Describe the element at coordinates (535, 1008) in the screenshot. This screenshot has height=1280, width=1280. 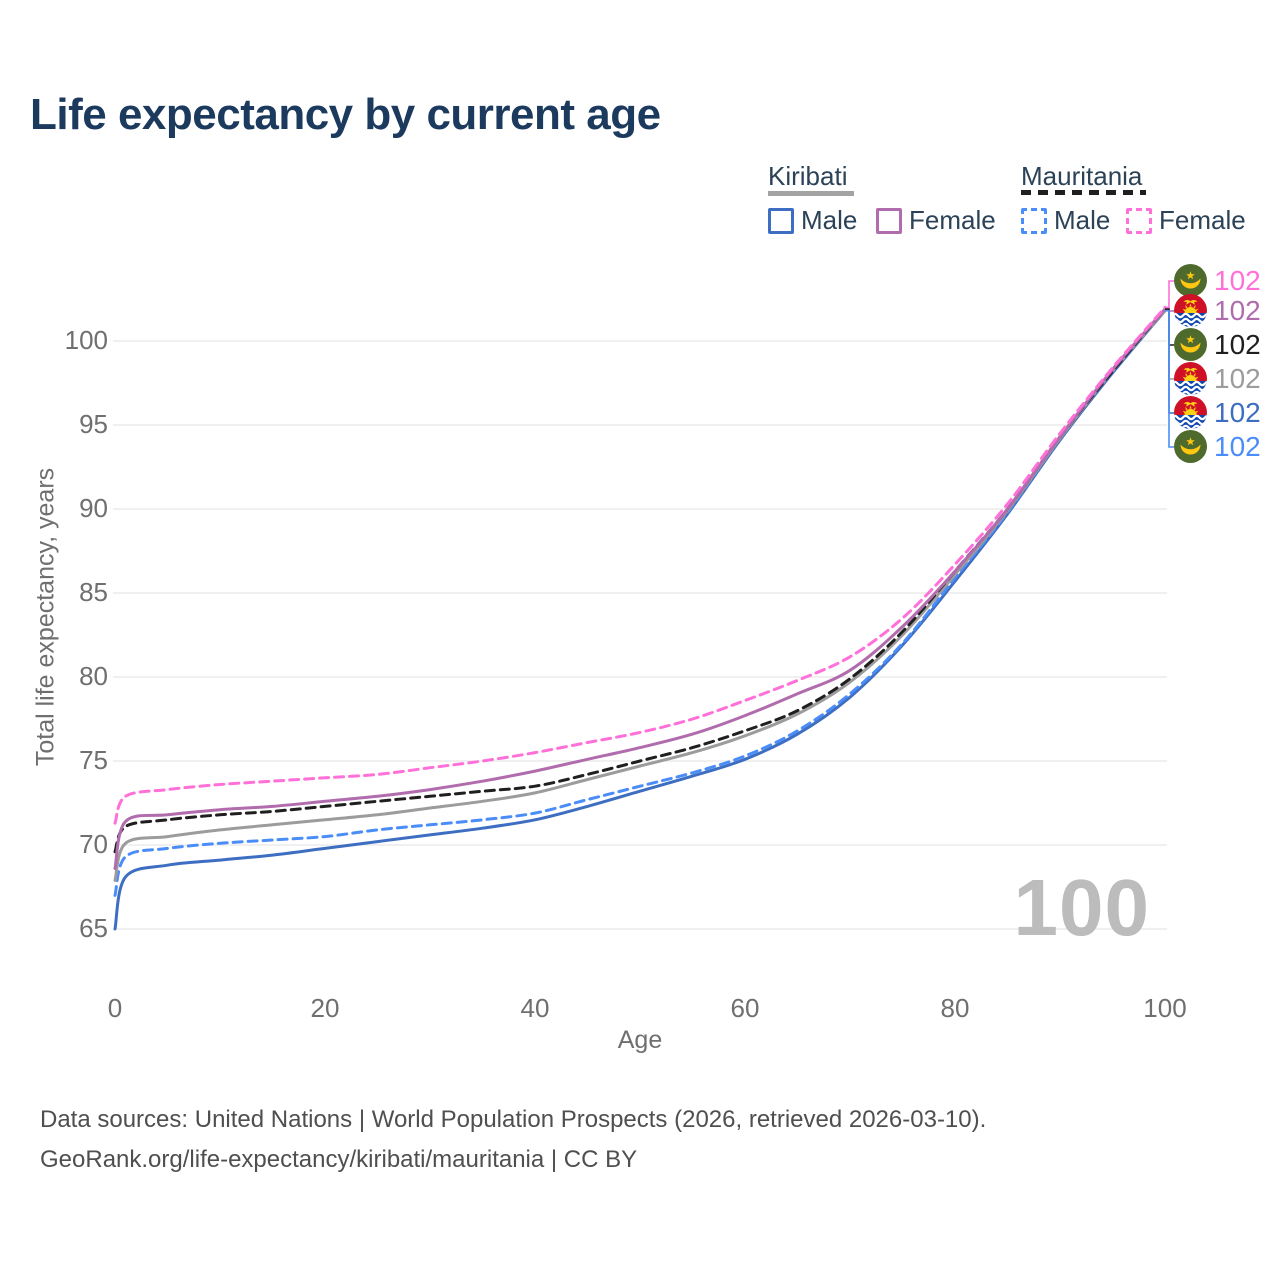
I see `x-tick-label: 40` at that location.